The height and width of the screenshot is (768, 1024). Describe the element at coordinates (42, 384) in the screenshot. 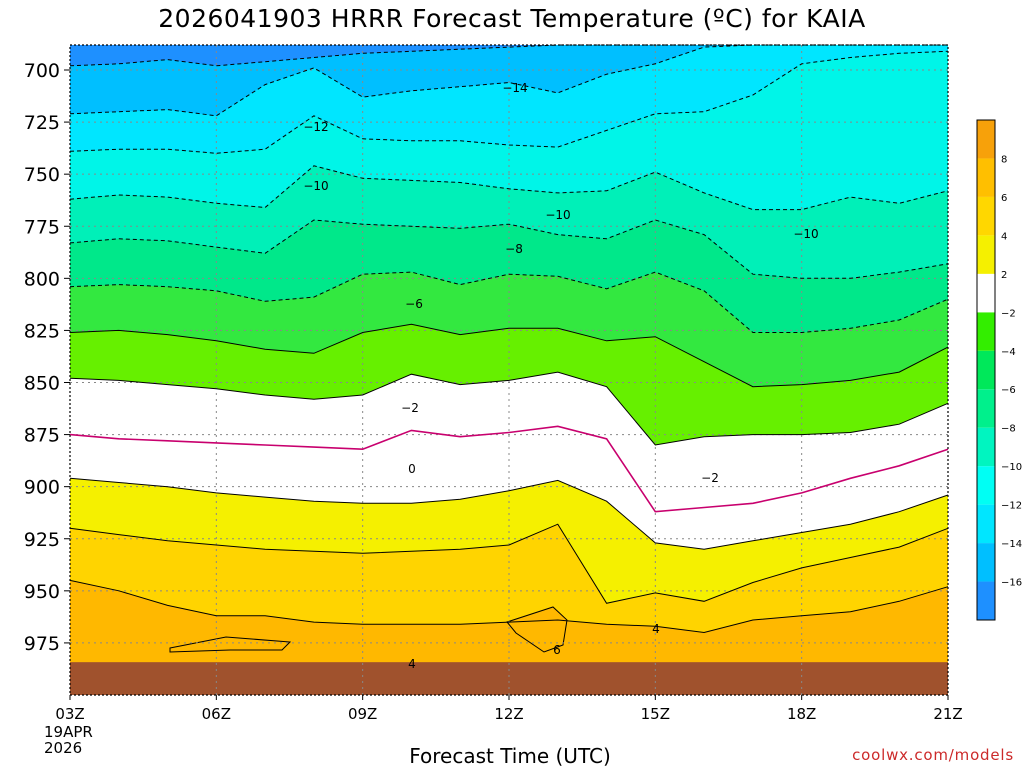

I see `y-tick-label: 850` at that location.